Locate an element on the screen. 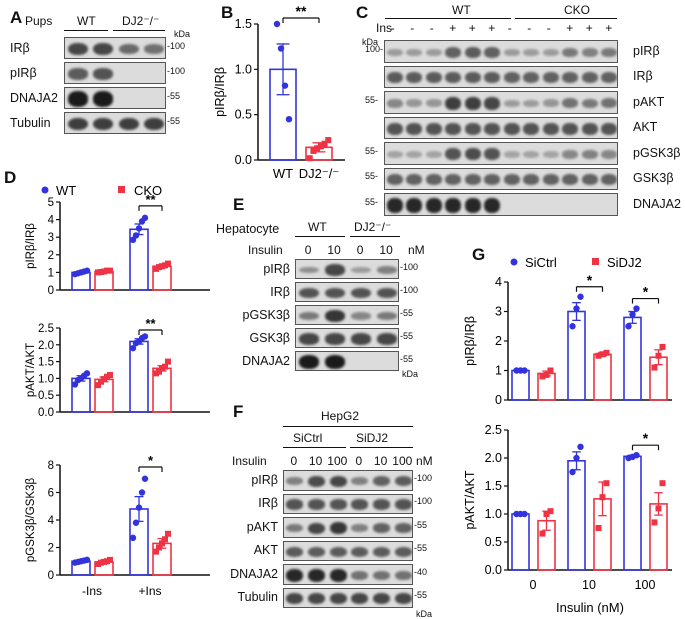  significance-label: ** is located at coordinates (301, 11).